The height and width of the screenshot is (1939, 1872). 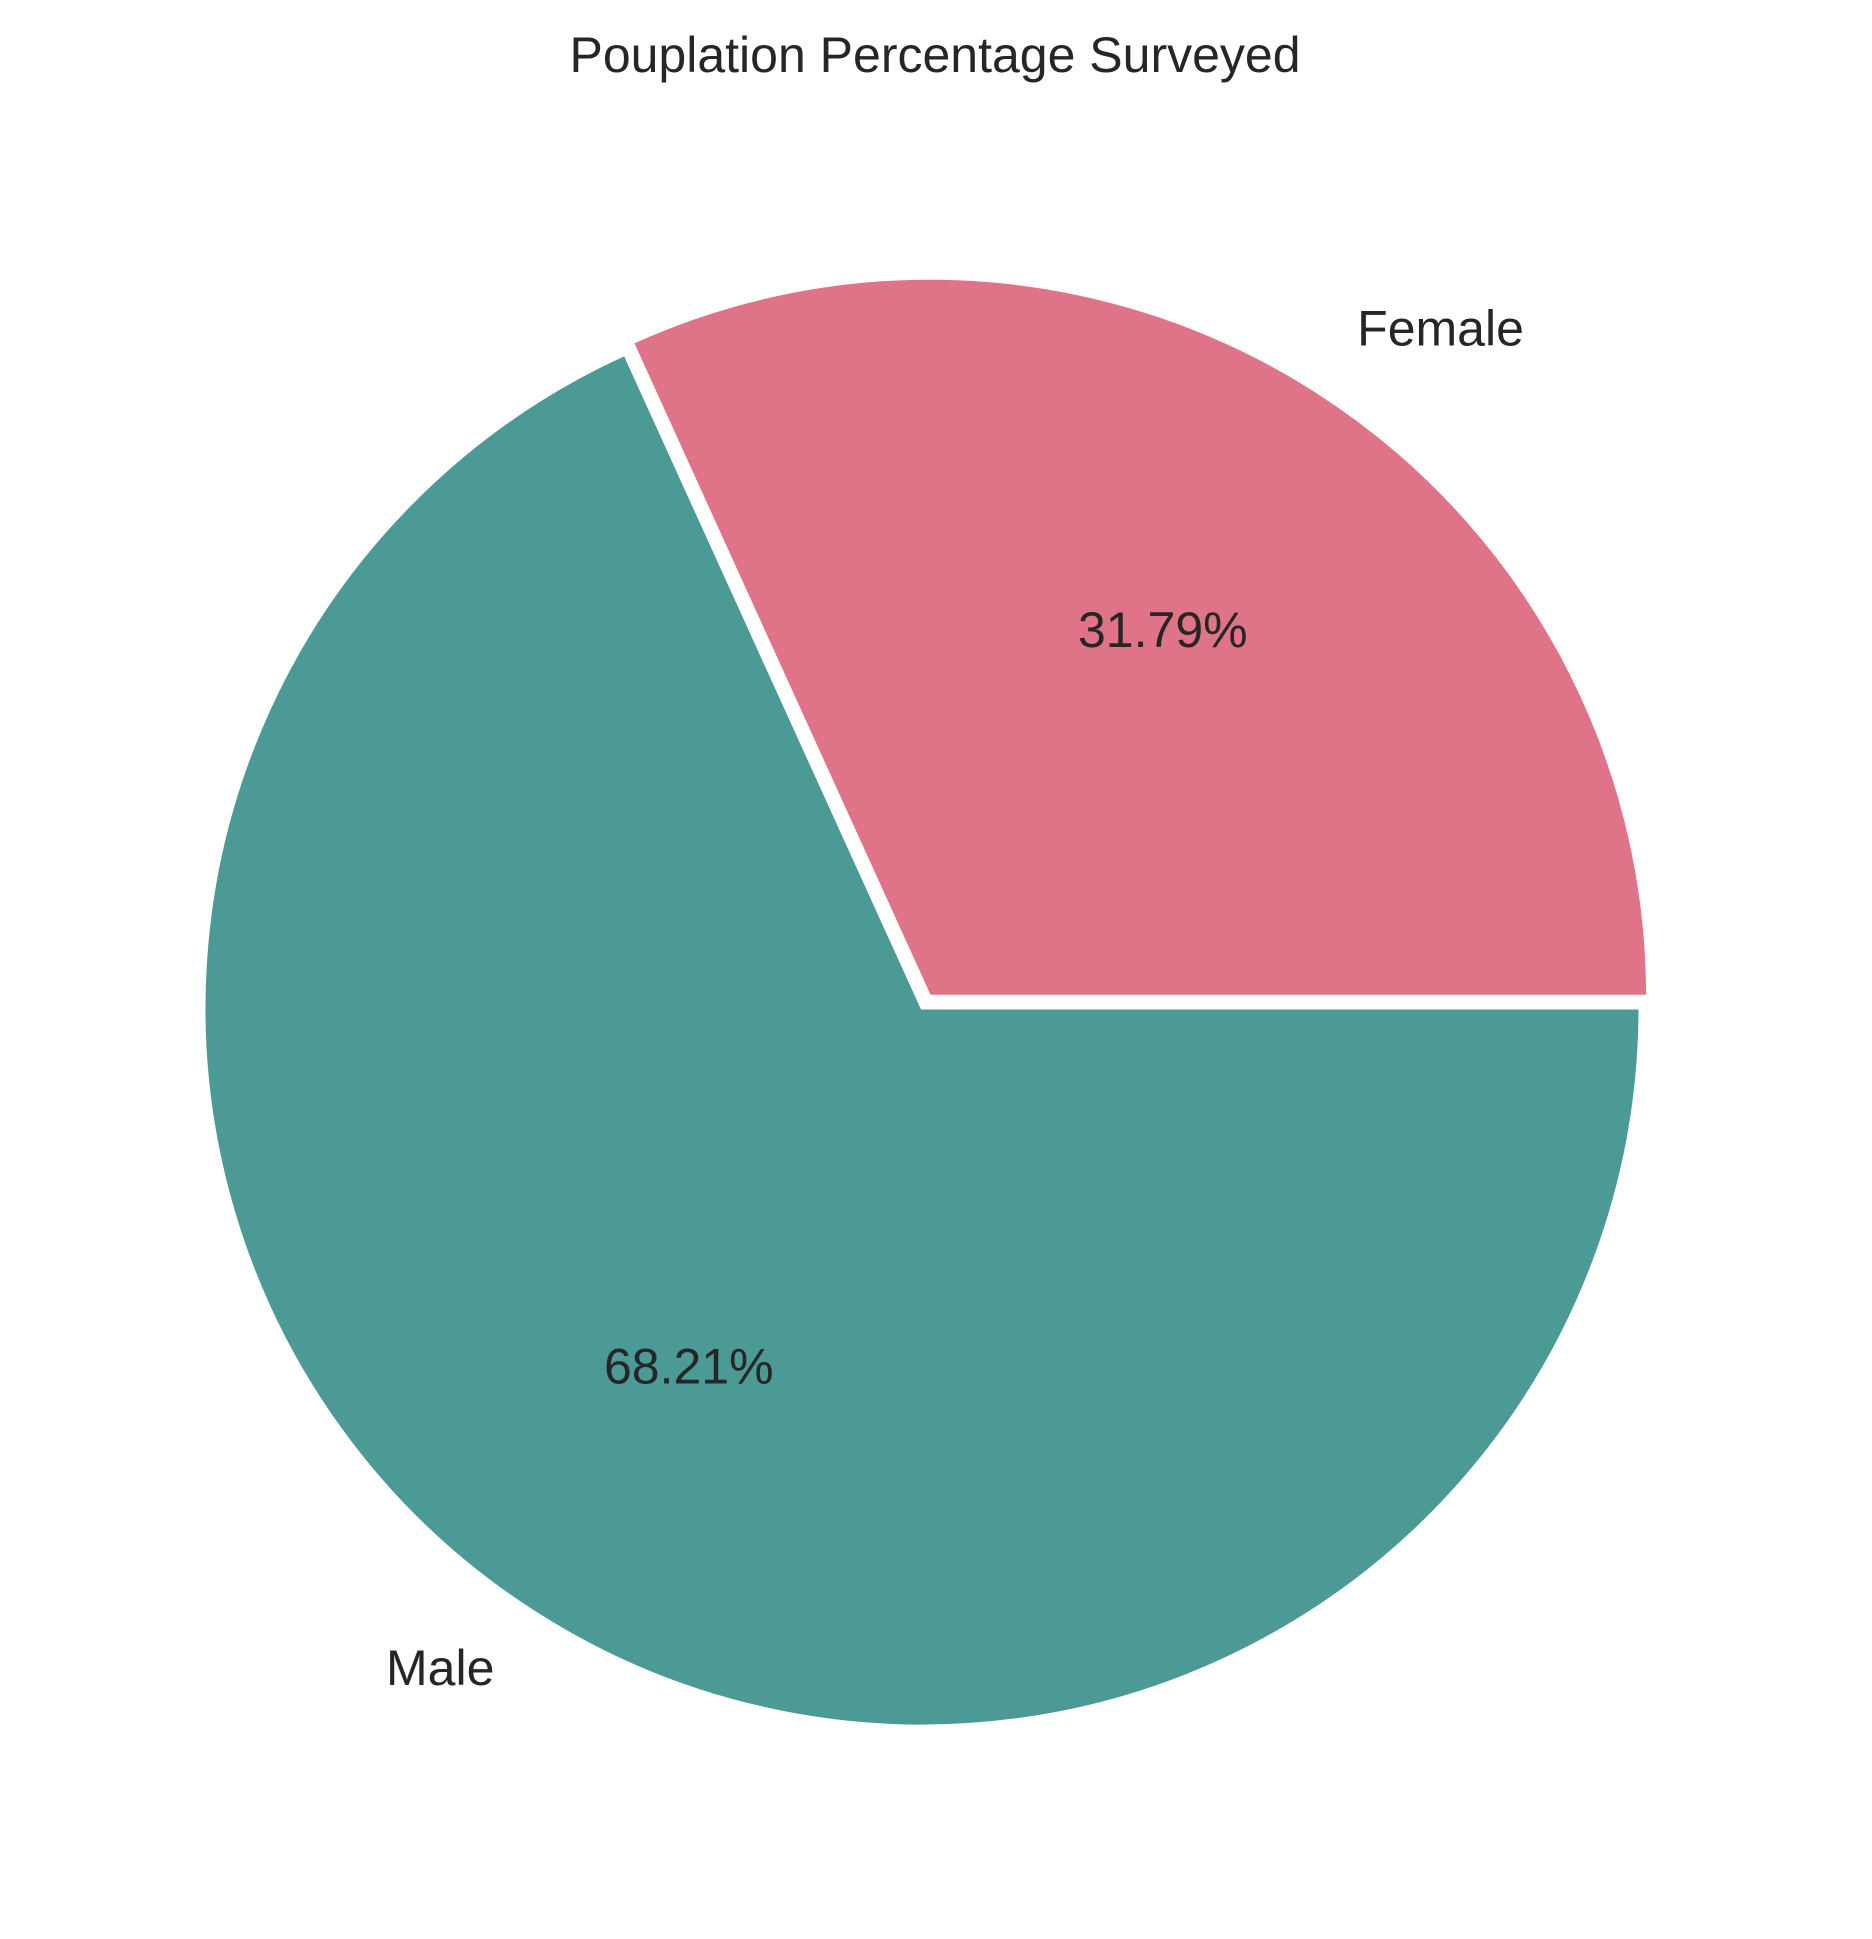 I want to click on slice-label-male: Male, so click(x=440, y=1668).